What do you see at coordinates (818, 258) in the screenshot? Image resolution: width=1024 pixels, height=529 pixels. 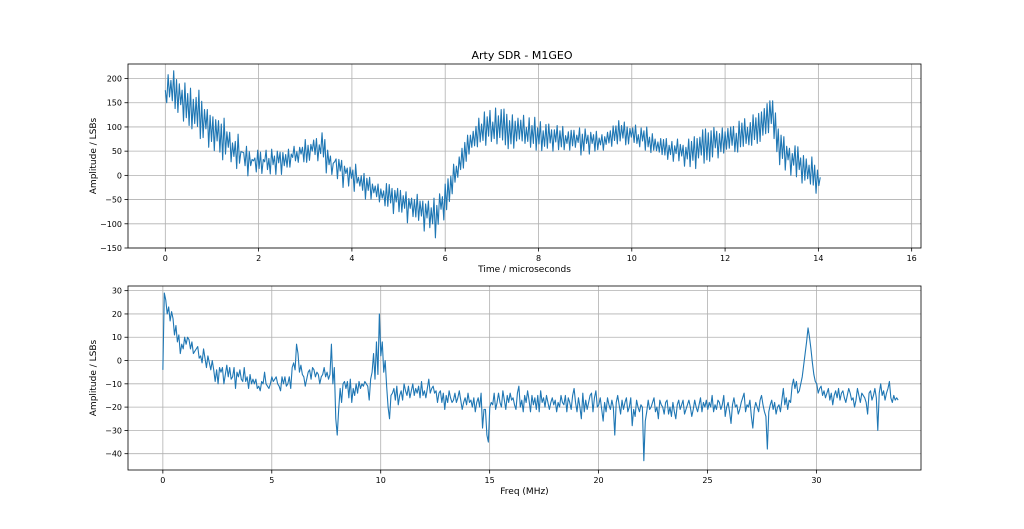 I see `time-x-tick-label: 14` at bounding box center [818, 258].